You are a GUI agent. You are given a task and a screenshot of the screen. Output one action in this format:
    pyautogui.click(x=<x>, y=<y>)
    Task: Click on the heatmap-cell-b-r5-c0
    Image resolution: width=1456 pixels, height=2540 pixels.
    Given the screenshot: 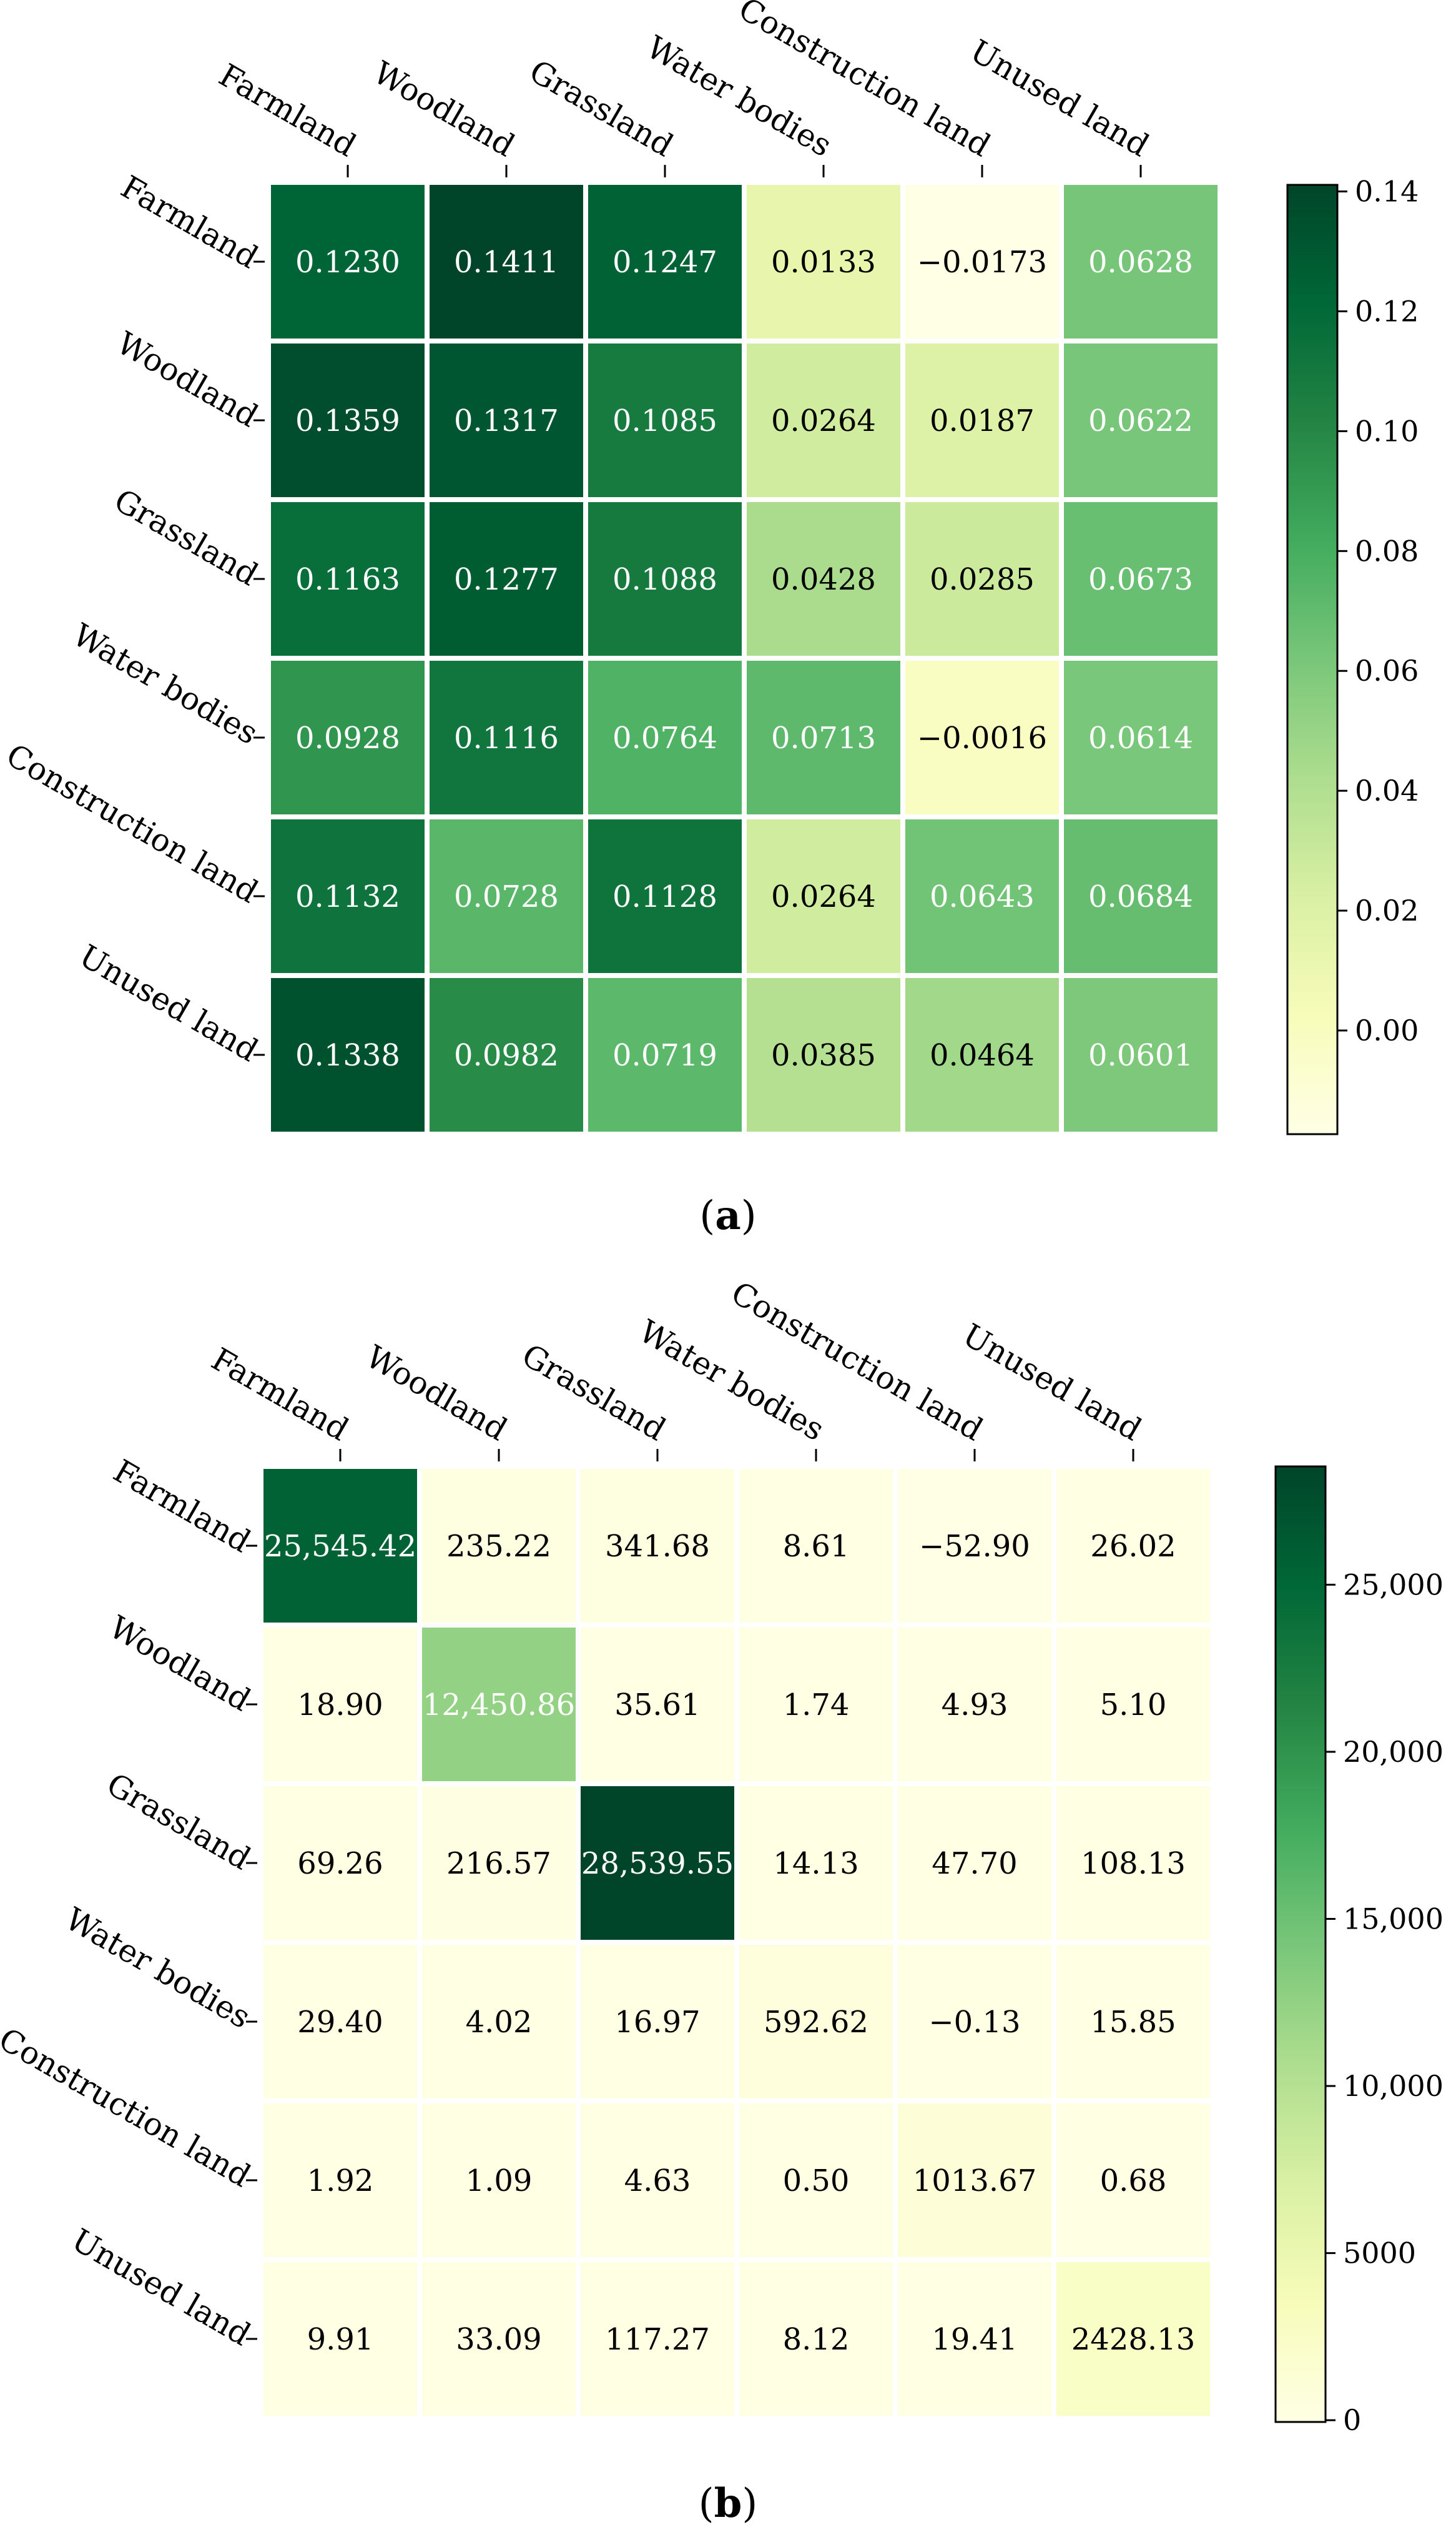 What is the action you would take?
    pyautogui.click(x=340, y=2339)
    